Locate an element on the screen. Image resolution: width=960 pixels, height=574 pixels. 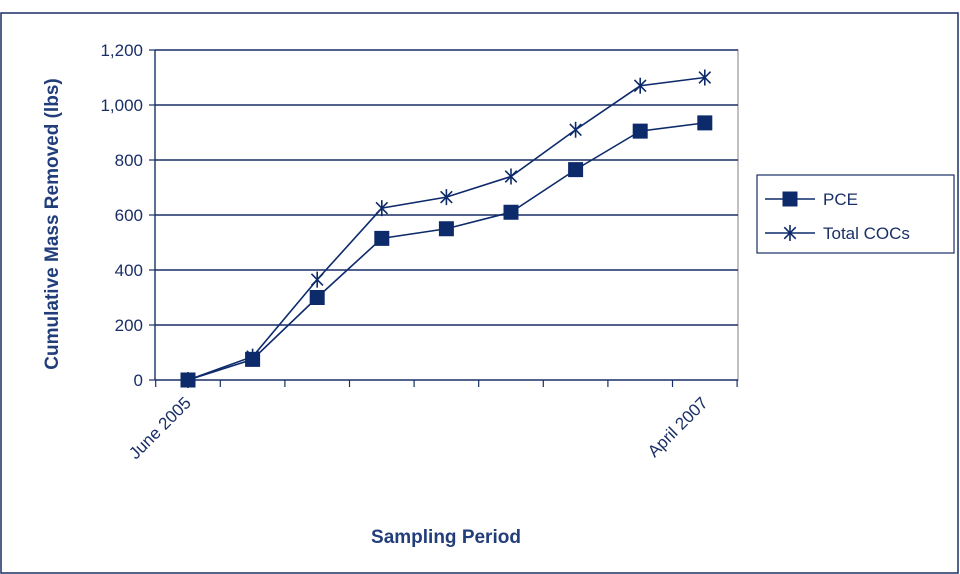
y-axis-title: Cumulative Mass Removed (lbs) is located at coordinates (52, 223).